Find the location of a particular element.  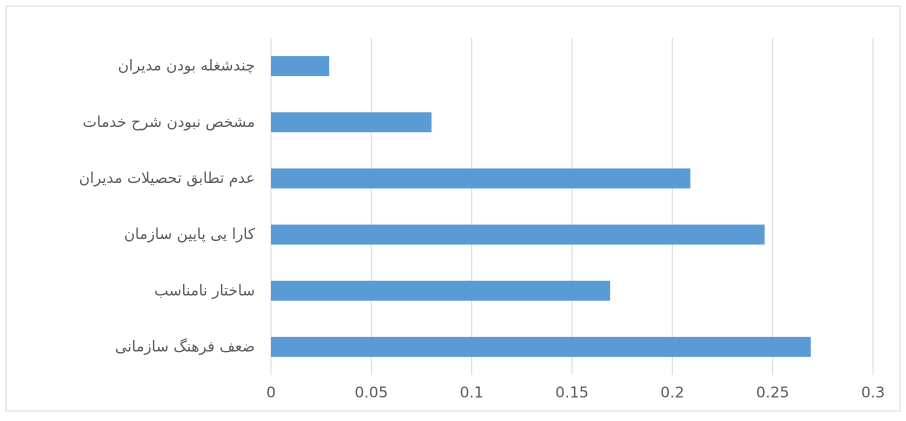

x-tick-label: 0.2 is located at coordinates (672, 393).